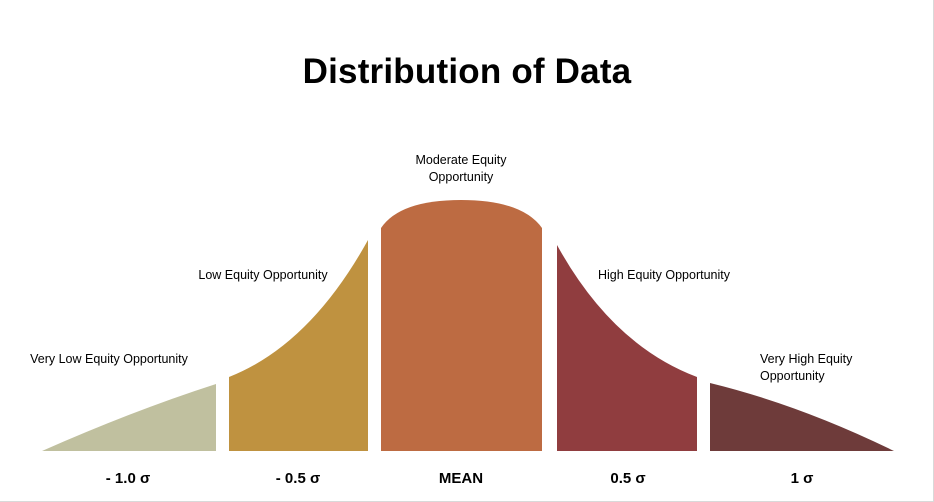 The width and height of the screenshot is (934, 502). Describe the element at coordinates (461, 160) in the screenshot. I see `label-moderate-line1: Moderate Equity` at that location.